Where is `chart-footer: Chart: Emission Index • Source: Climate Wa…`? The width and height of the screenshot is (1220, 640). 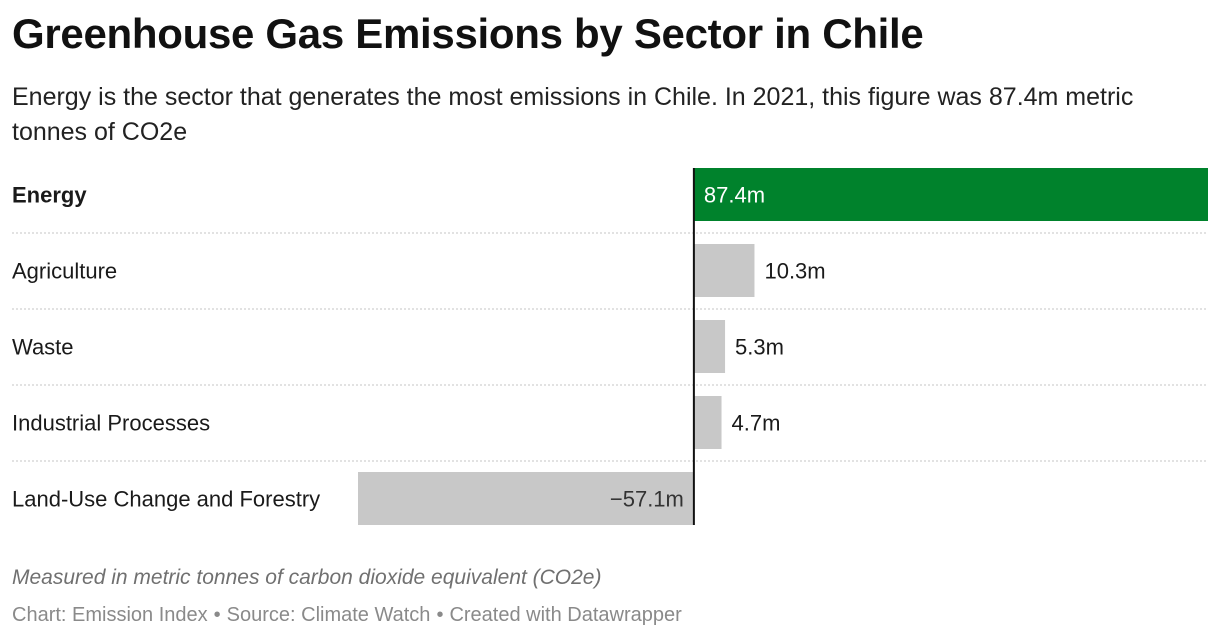
chart-footer: Chart: Emission Index • Source: Climate Wa… is located at coordinates (347, 615).